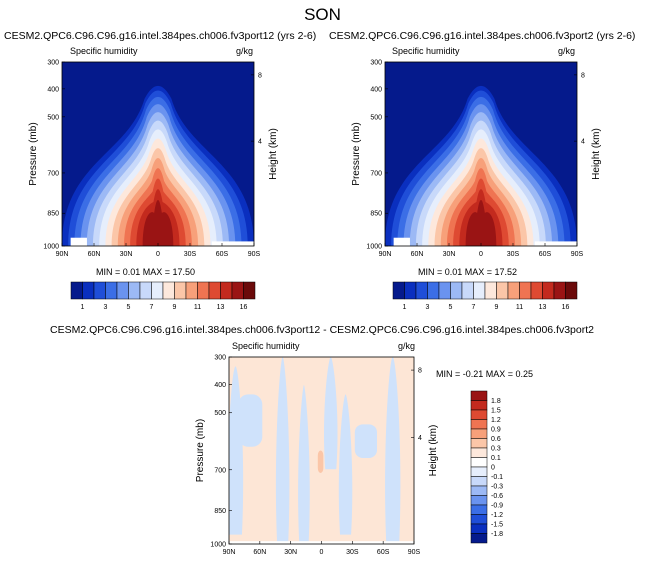 The image size is (645, 565). I want to click on x-tick-label: 60S, so click(383, 552).